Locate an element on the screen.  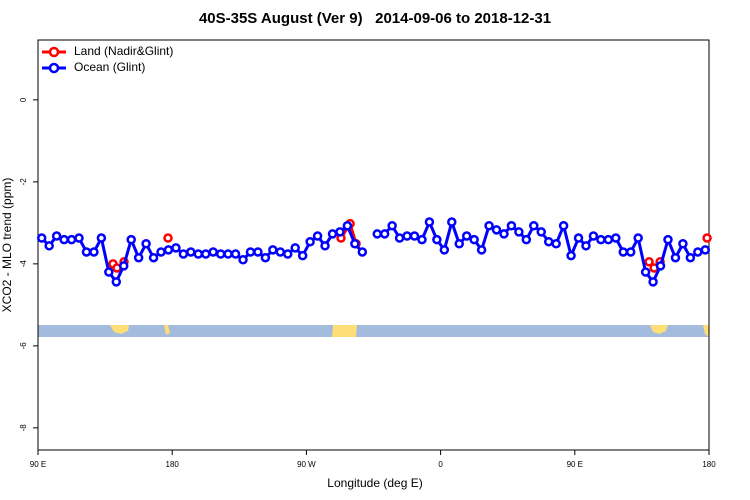
y-axis-label: XCO2 - MLO trend (ppm) is located at coordinates (7, 245).